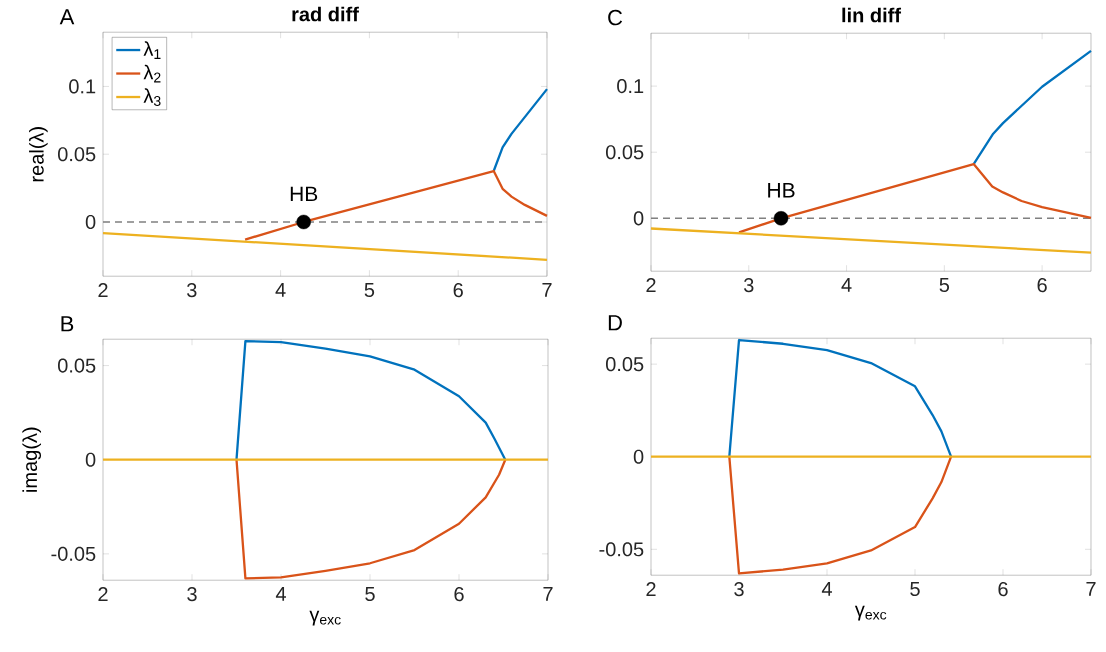 The width and height of the screenshot is (1106, 652). What do you see at coordinates (325, 14) in the screenshot?
I see `chart-title: rad diff` at bounding box center [325, 14].